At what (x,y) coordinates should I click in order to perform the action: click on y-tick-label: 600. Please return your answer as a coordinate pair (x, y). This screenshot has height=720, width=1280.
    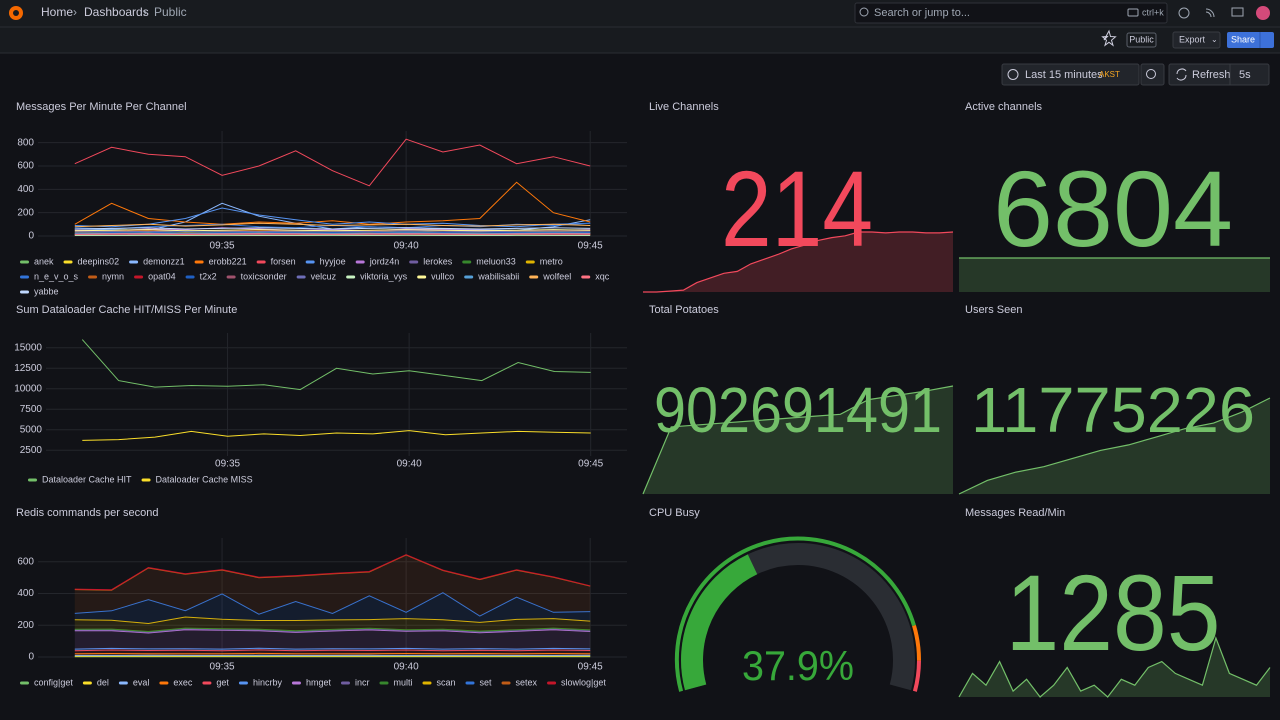
    Looking at the image, I should click on (25, 166).